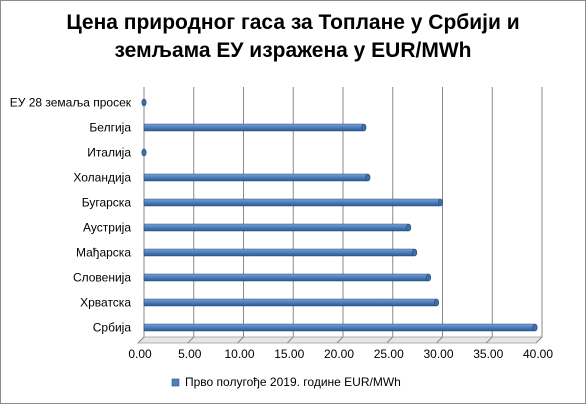 The image size is (586, 404). What do you see at coordinates (339, 354) in the screenshot?
I see `x-tick-label: 20.00` at bounding box center [339, 354].